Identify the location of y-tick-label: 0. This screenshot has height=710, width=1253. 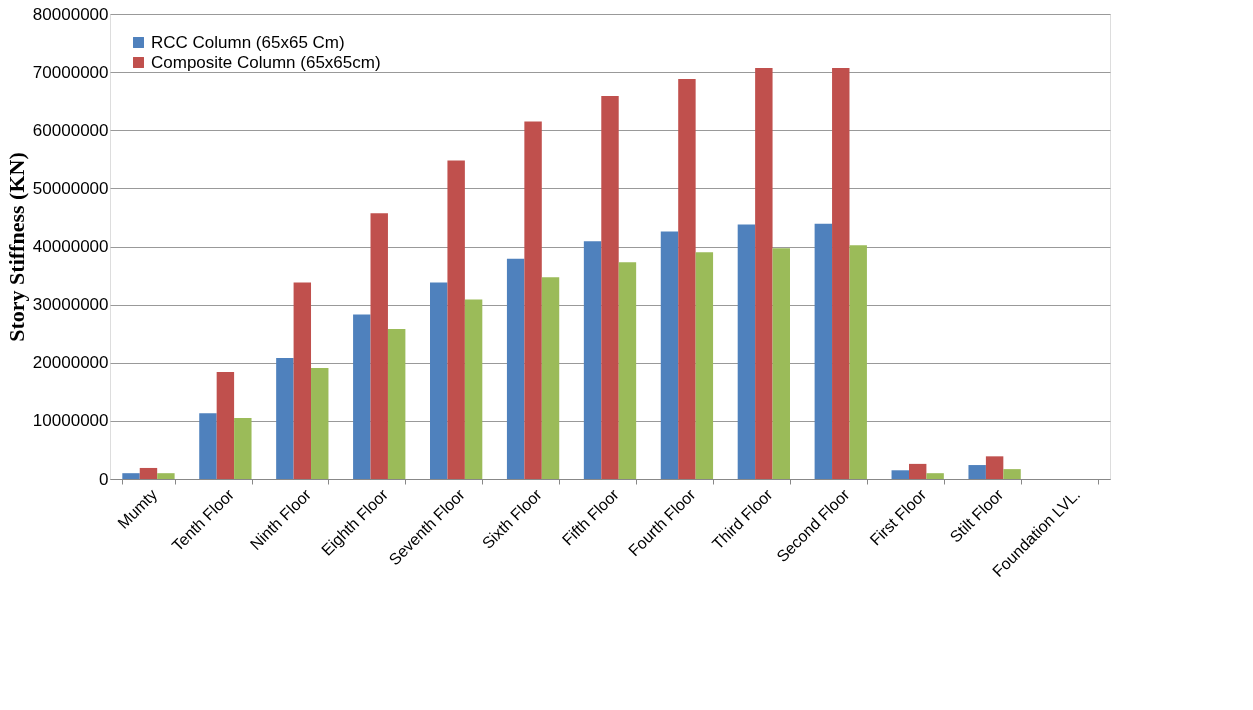
(104, 479).